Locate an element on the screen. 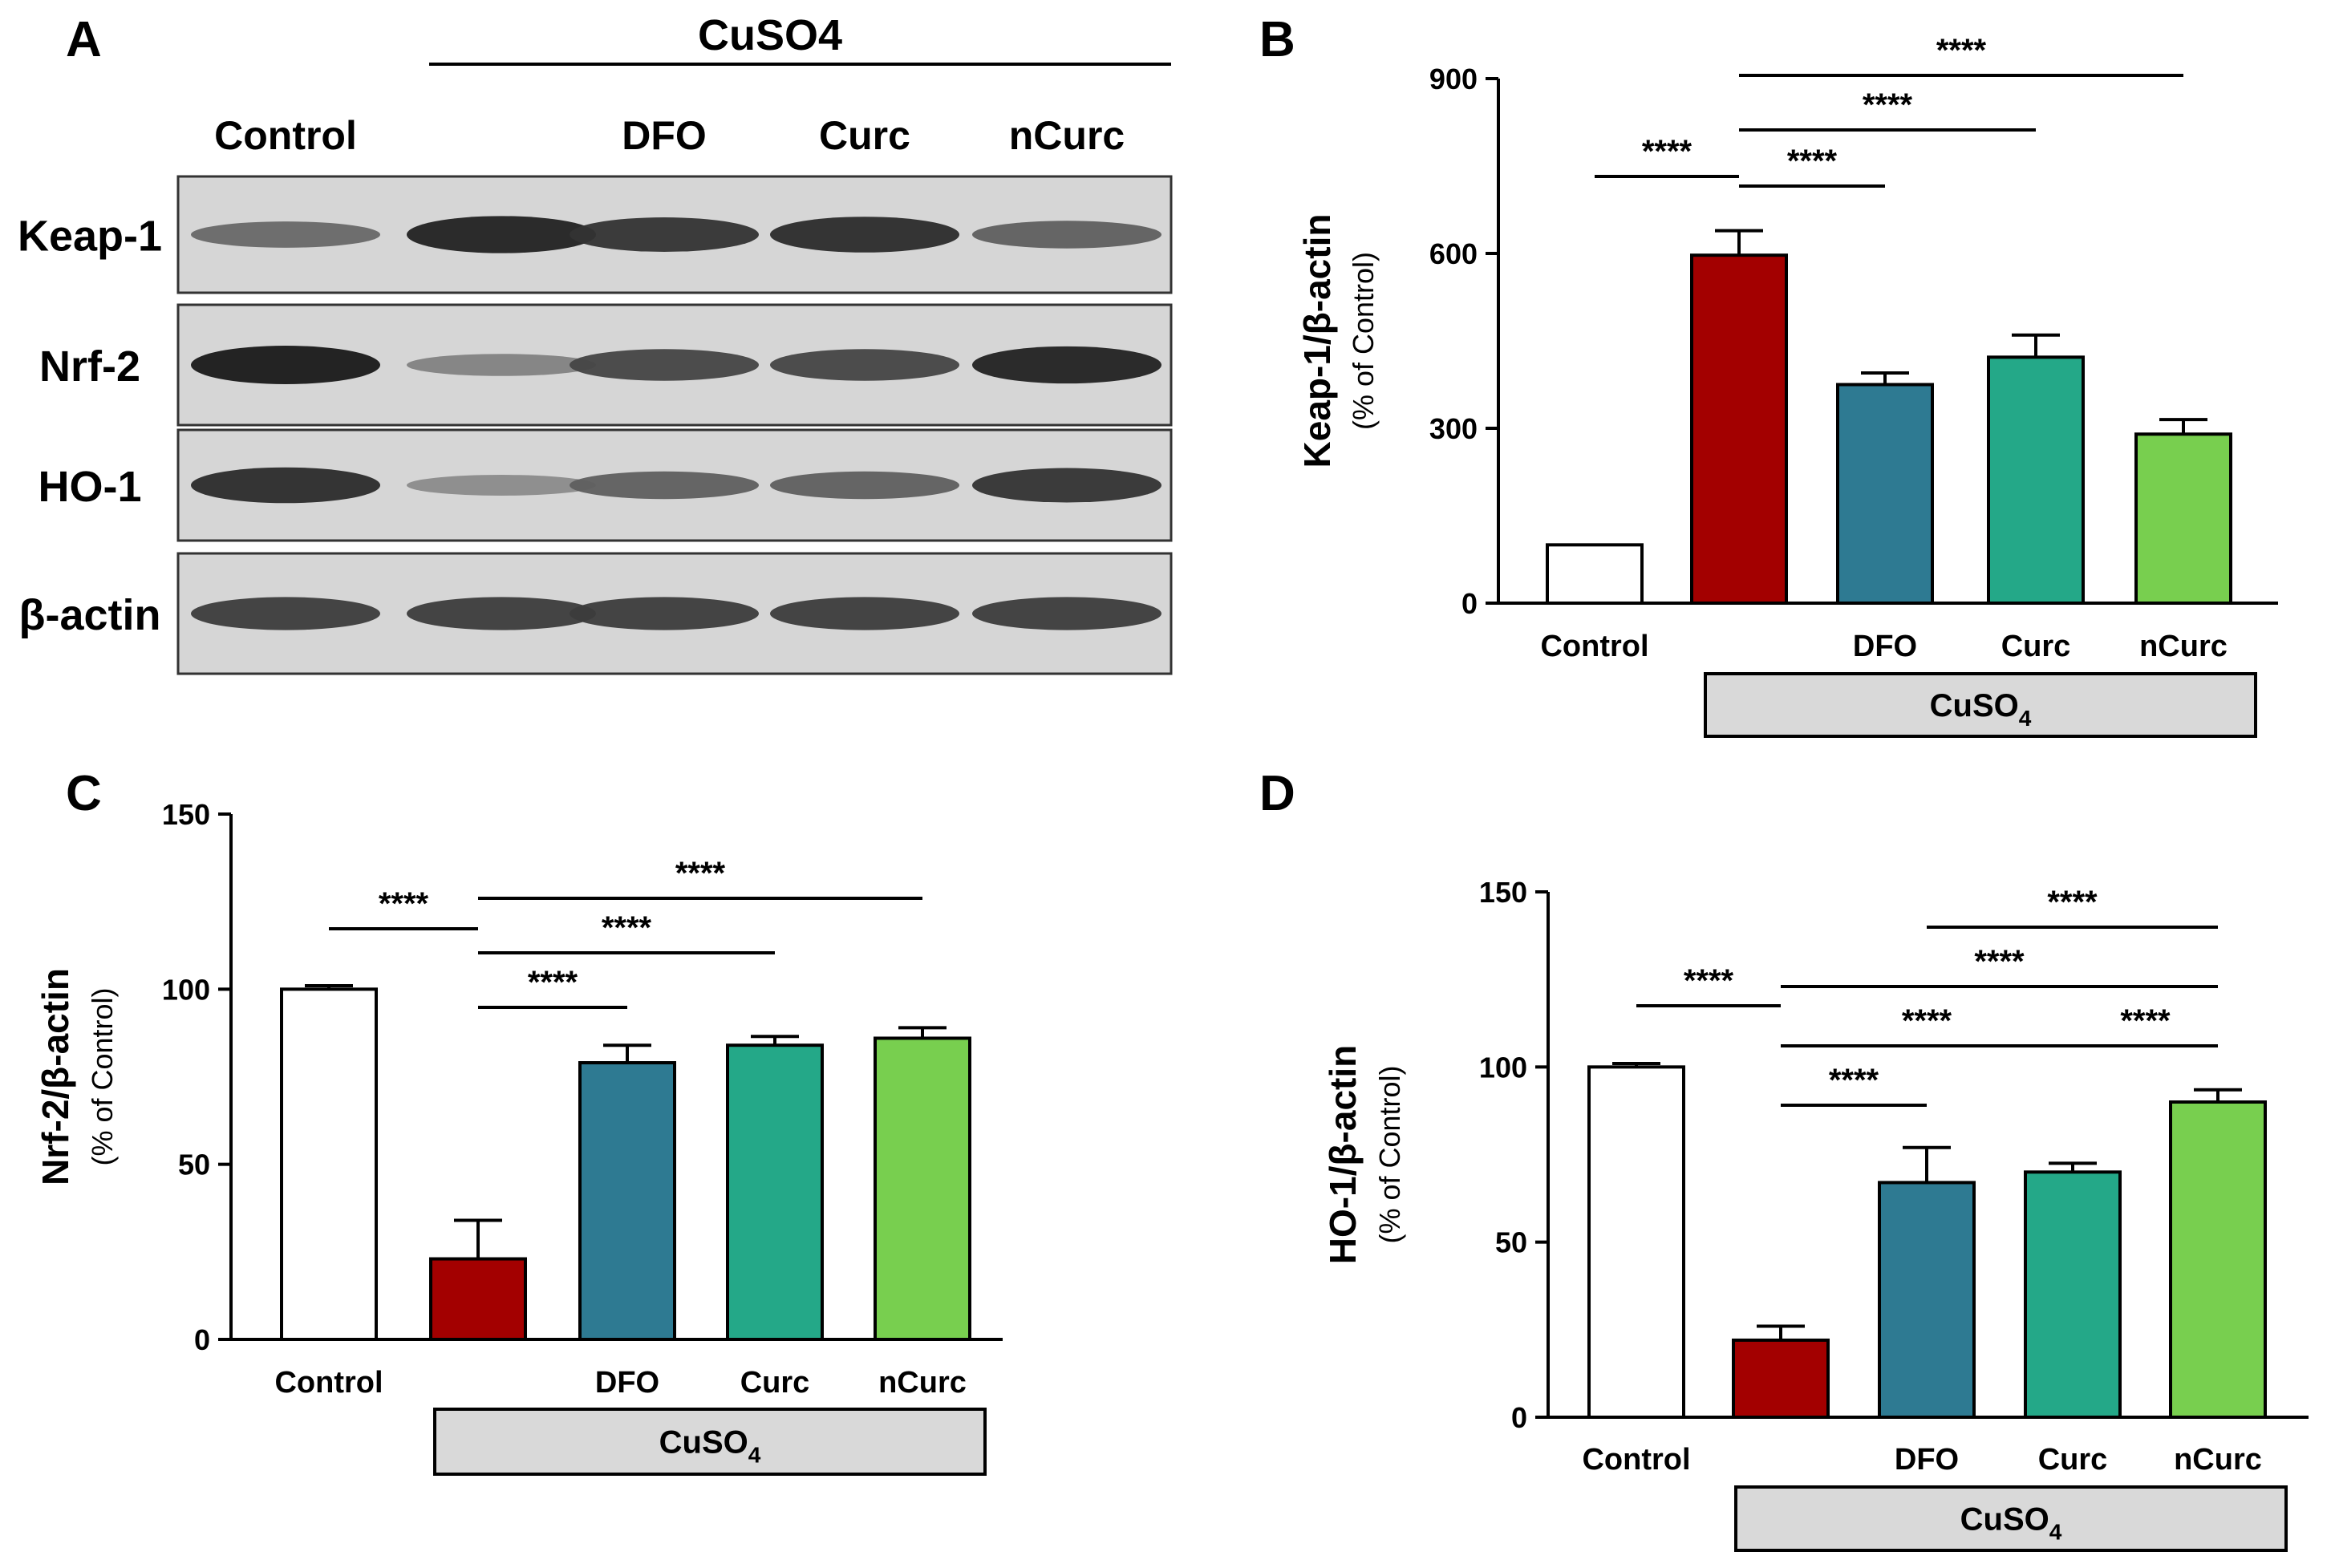  blot-row-label: β-actin is located at coordinates (90, 615).